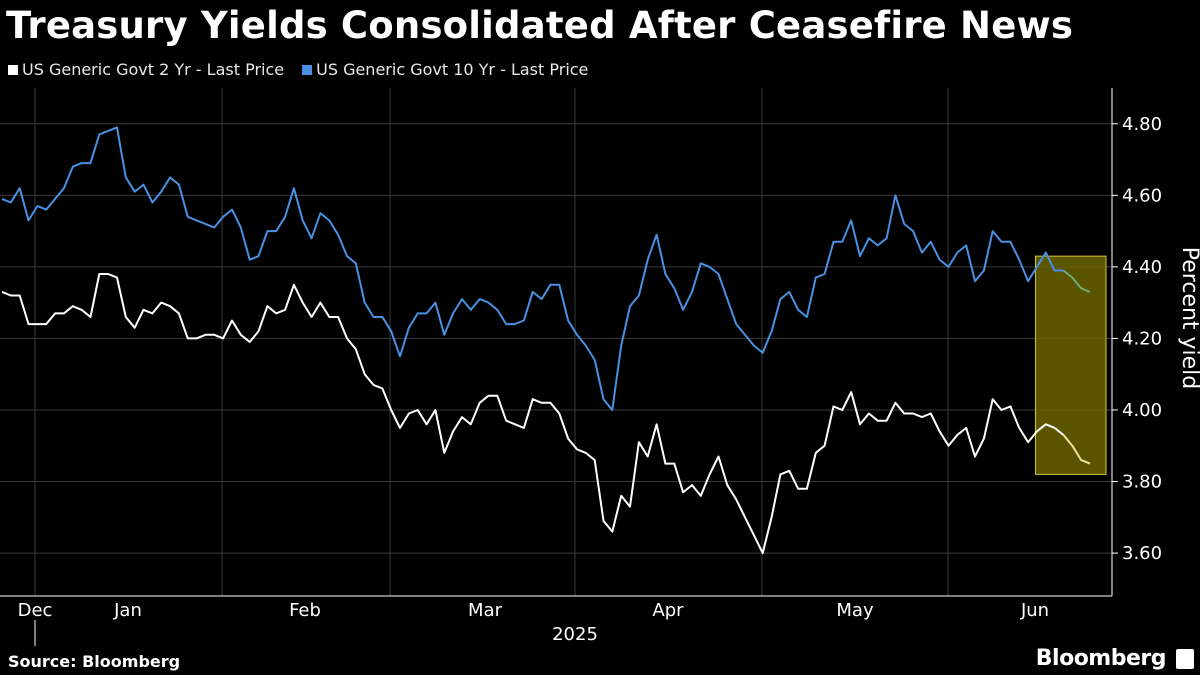 The image size is (1200, 675). I want to click on x-tick-label-dec: Dec, so click(35, 610).